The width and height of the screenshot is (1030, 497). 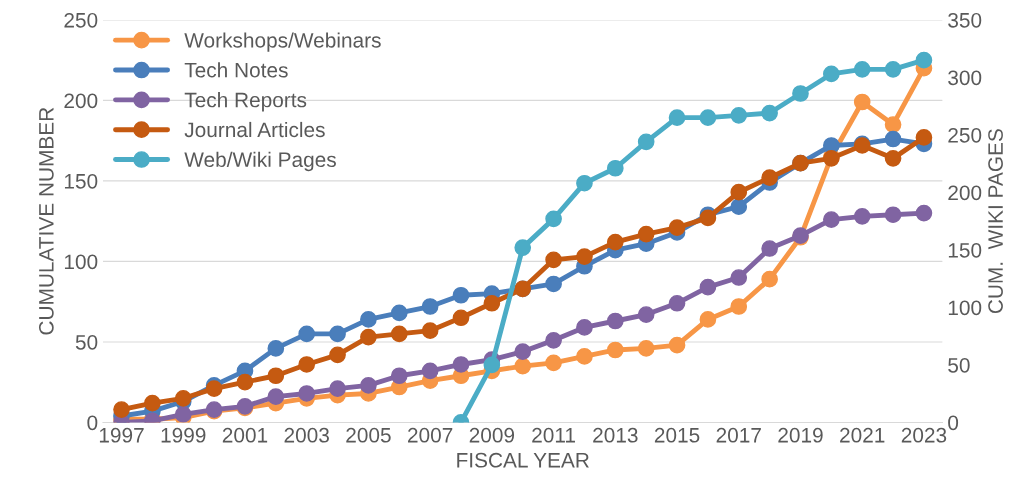 I want to click on x-tick-label: 2021, so click(x=862, y=435).